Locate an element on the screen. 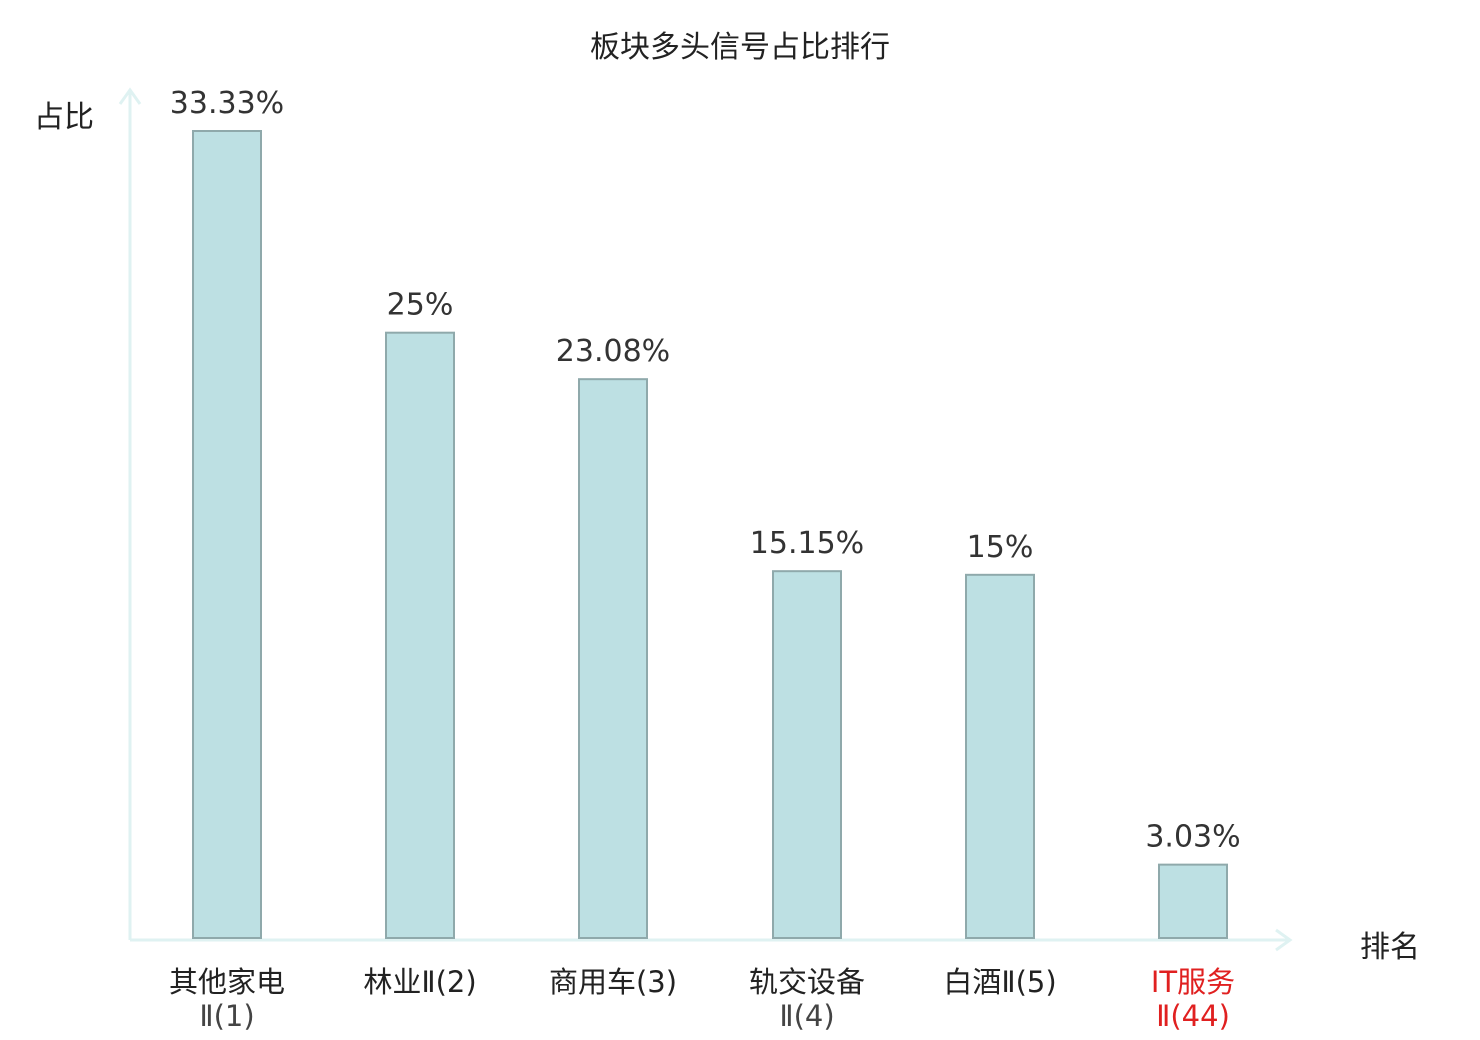 Image resolution: width=1480 pixels, height=1040 pixels. bar-value-label: 15.15% is located at coordinates (807, 543).